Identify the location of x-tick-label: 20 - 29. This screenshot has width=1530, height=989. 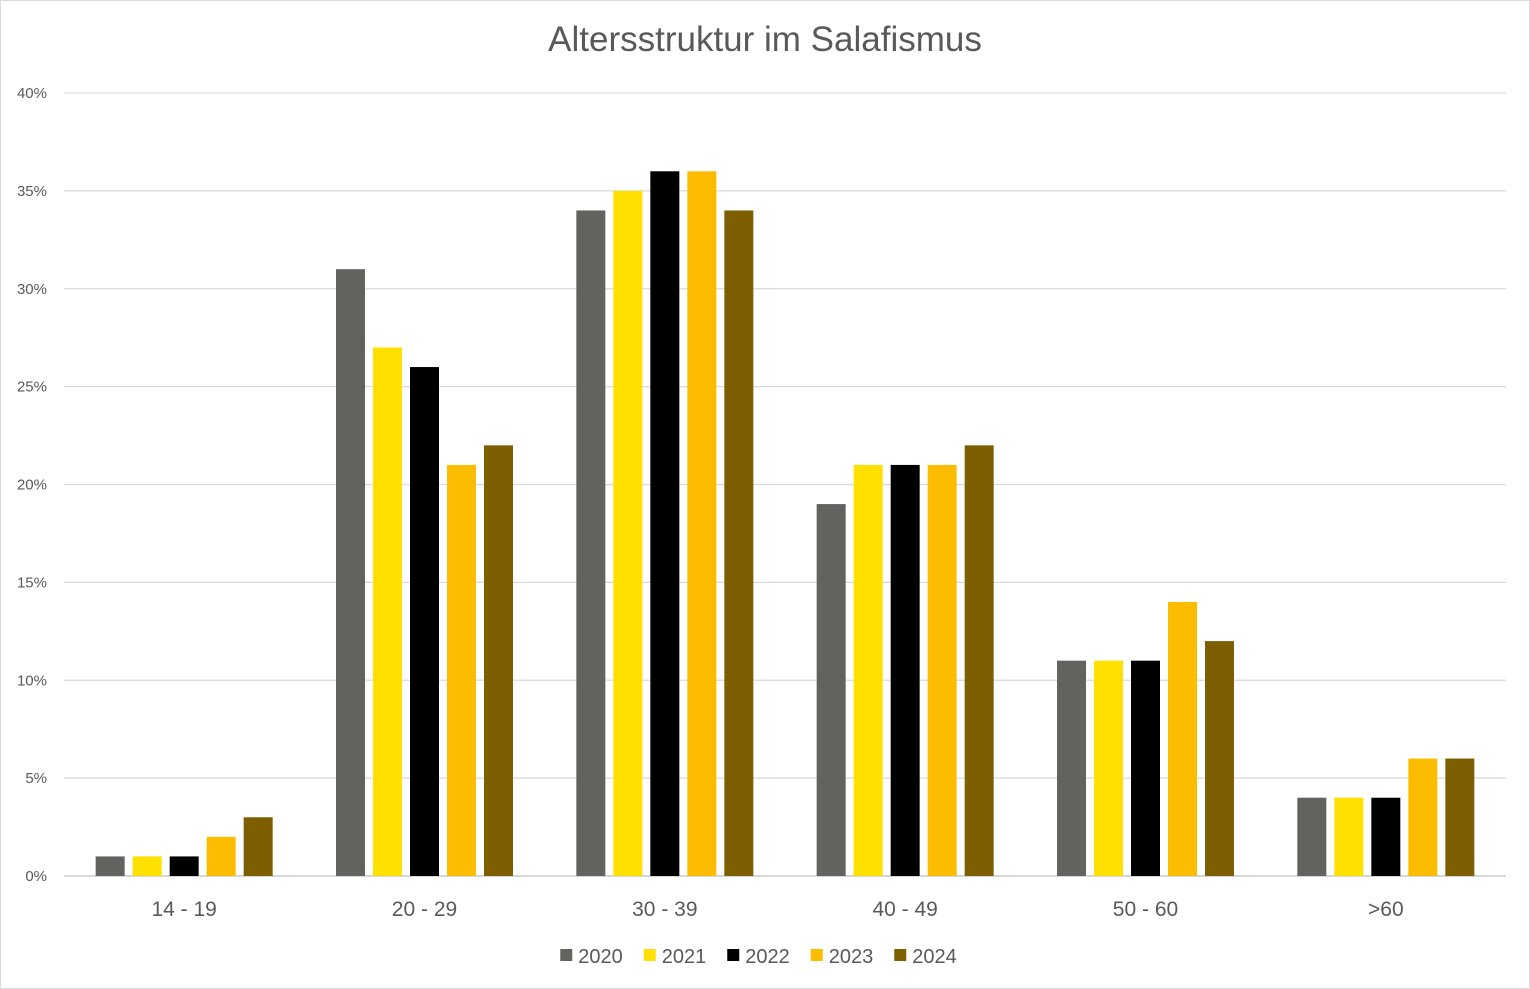
(424, 909).